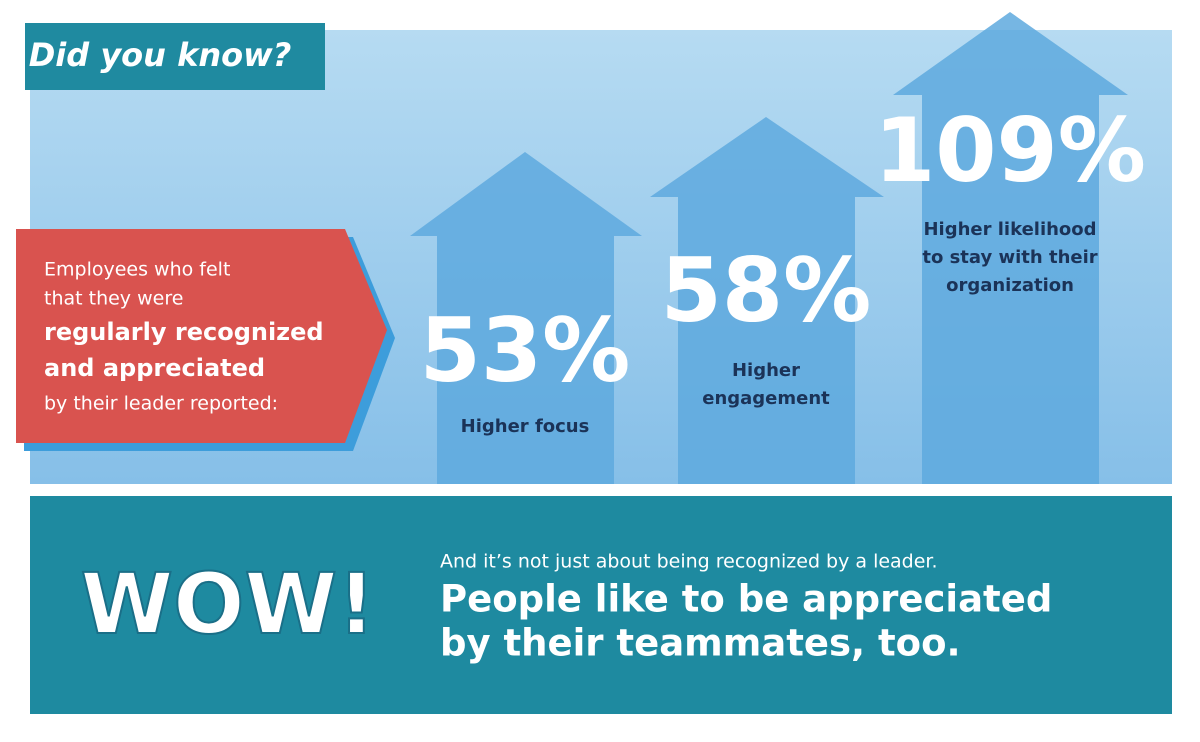 The height and width of the screenshot is (742, 1200). Describe the element at coordinates (1010, 285) in the screenshot. I see `stat-caption: organization` at that location.